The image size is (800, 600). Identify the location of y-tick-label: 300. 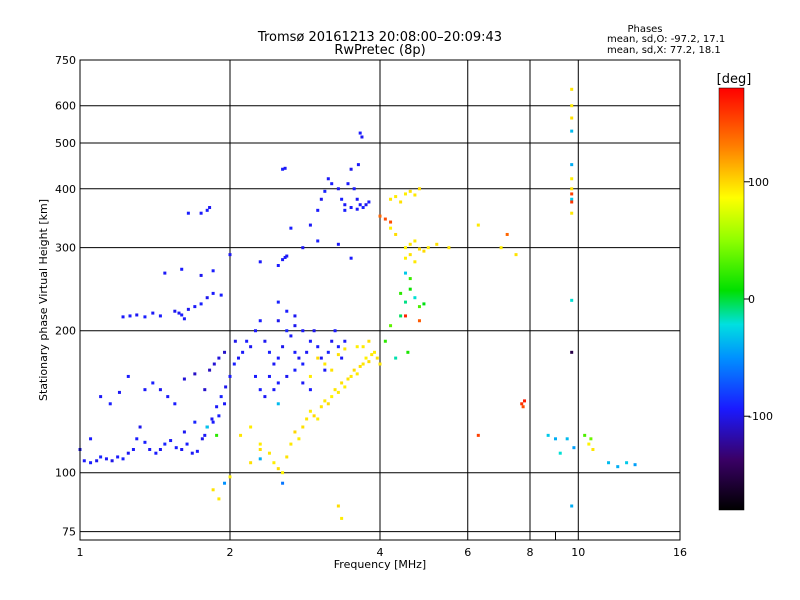
(65, 248).